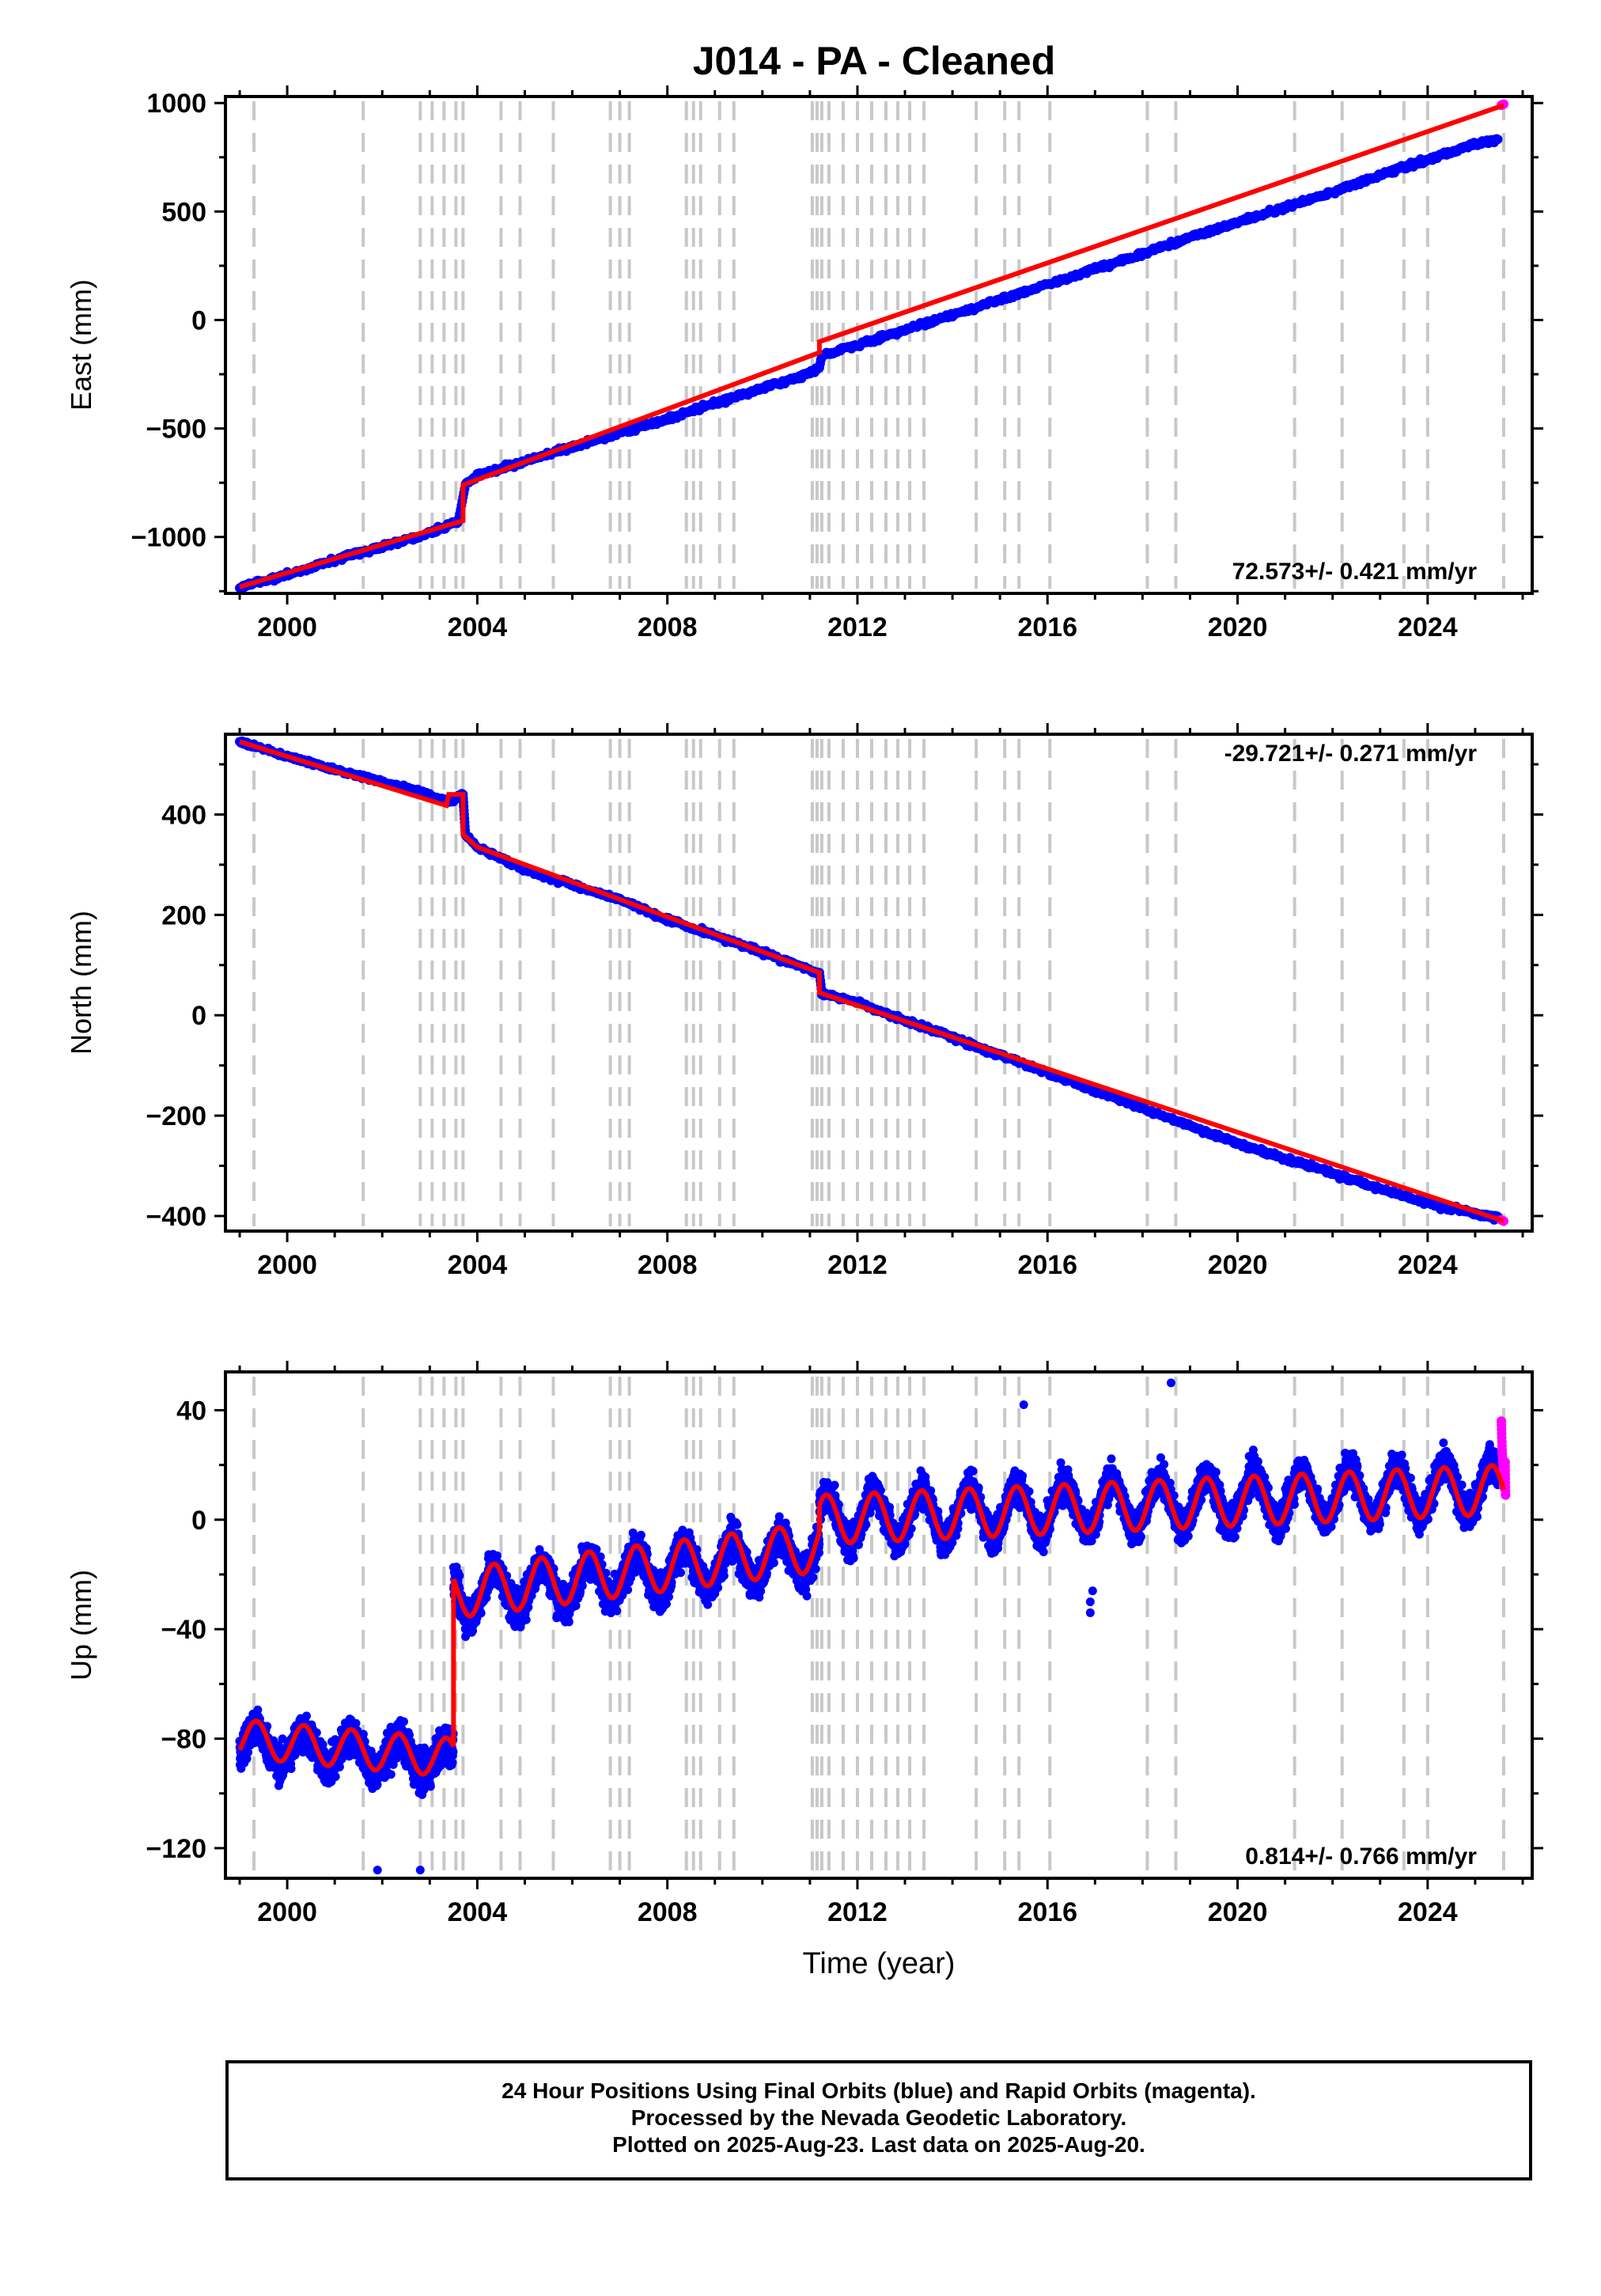 The width and height of the screenshot is (1601, 2296). Describe the element at coordinates (176, 104) in the screenshot. I see `y-tick-label: 1000` at that location.